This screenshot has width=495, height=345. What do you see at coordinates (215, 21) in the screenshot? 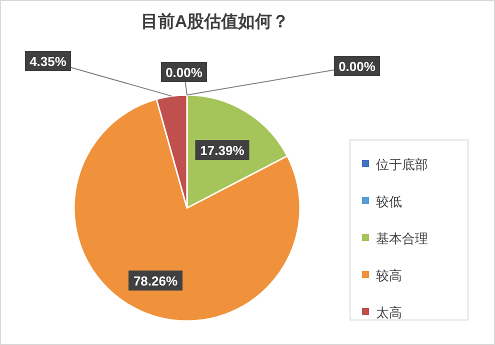
I see `chart-title: 目前A股估值如何？` at bounding box center [215, 21].